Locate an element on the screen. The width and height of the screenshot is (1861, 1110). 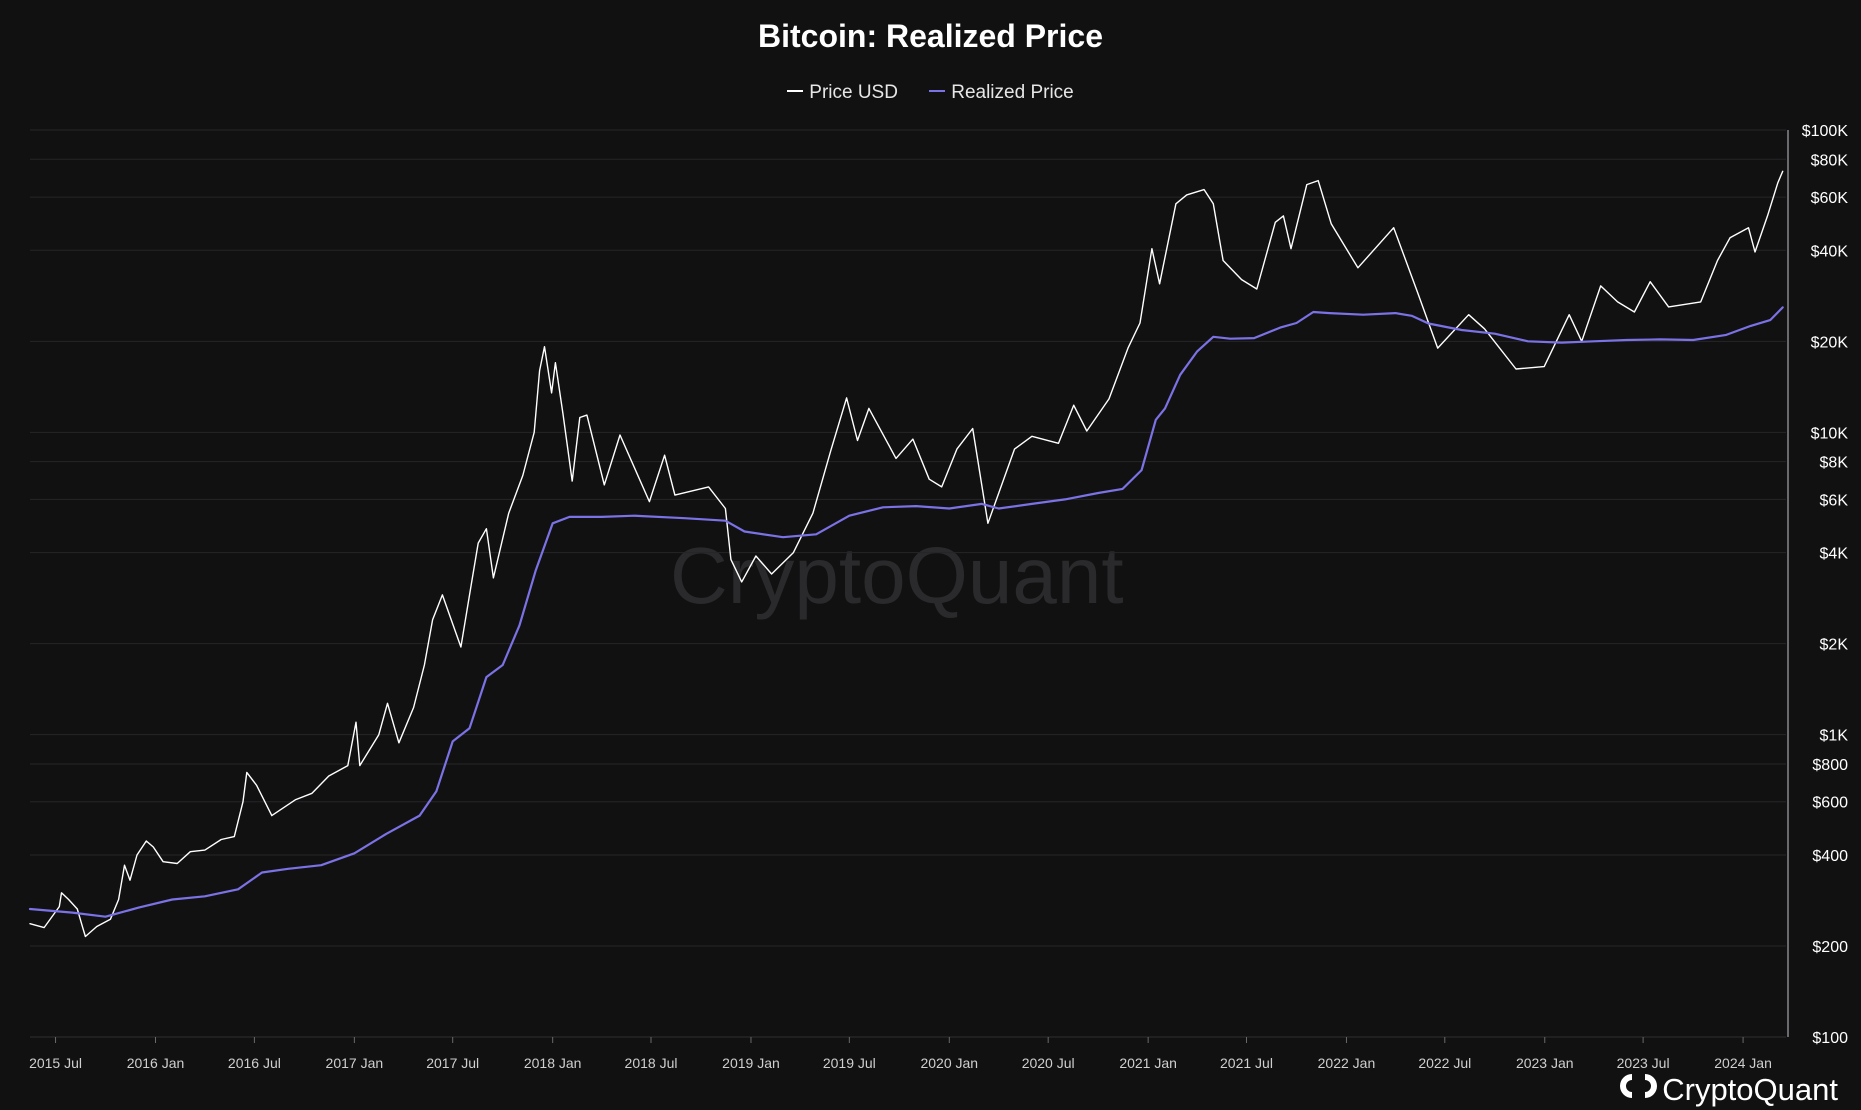
y-tick-label: $2K is located at coordinates (1834, 645).